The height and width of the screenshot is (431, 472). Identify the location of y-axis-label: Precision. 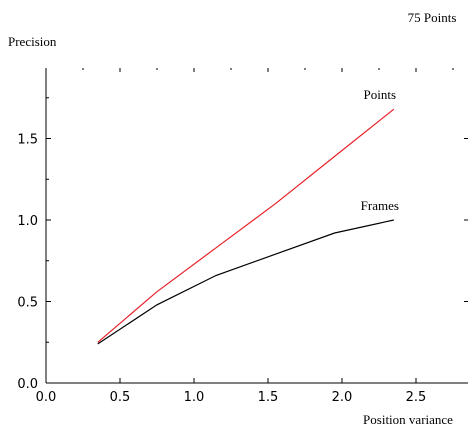
(32, 41).